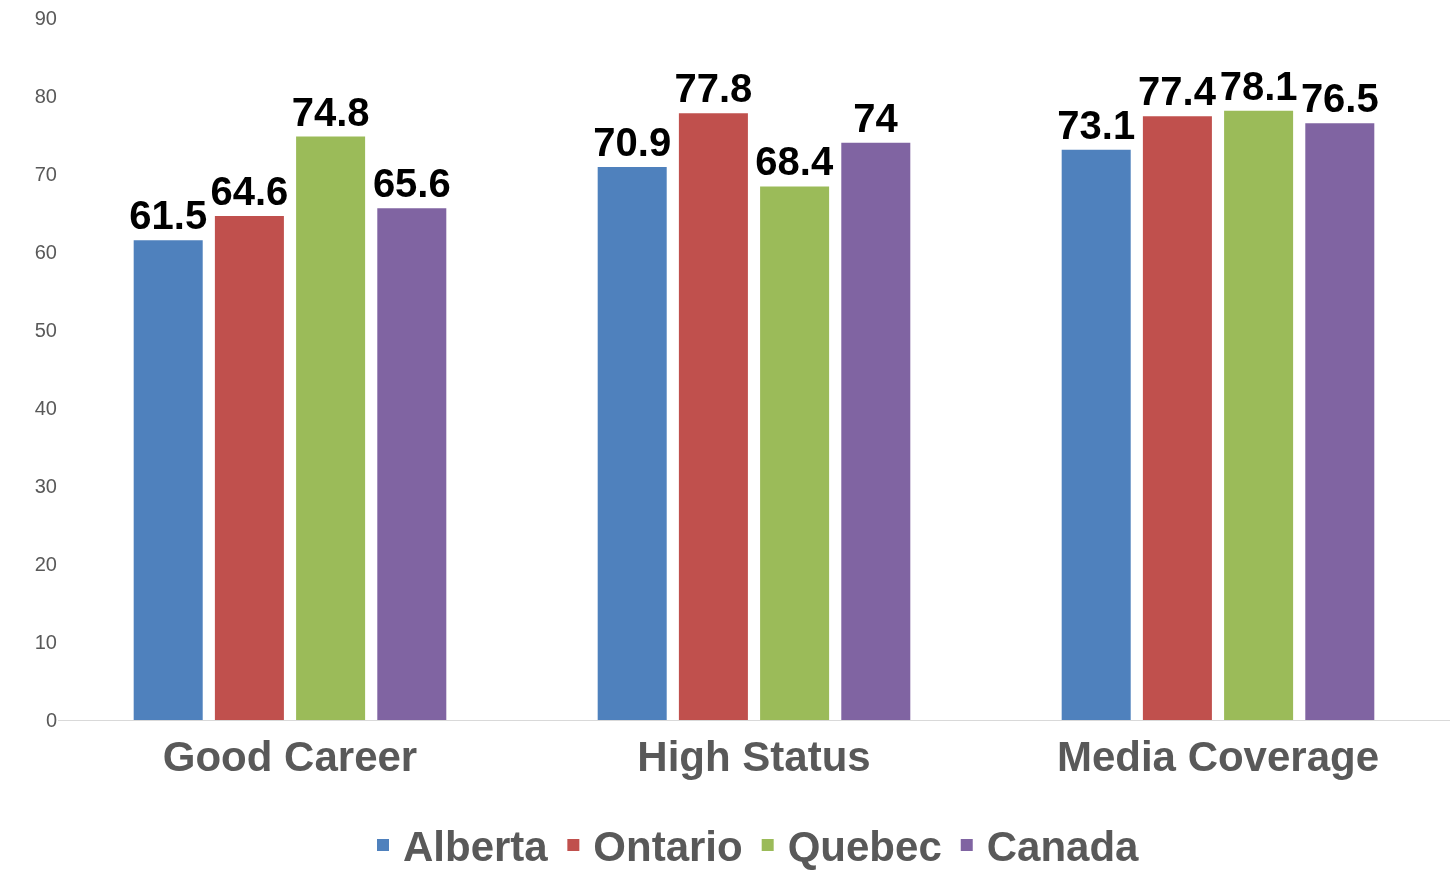 Image resolution: width=1454 pixels, height=883 pixels. What do you see at coordinates (754, 757) in the screenshot?
I see `x-tick-label: High Status` at bounding box center [754, 757].